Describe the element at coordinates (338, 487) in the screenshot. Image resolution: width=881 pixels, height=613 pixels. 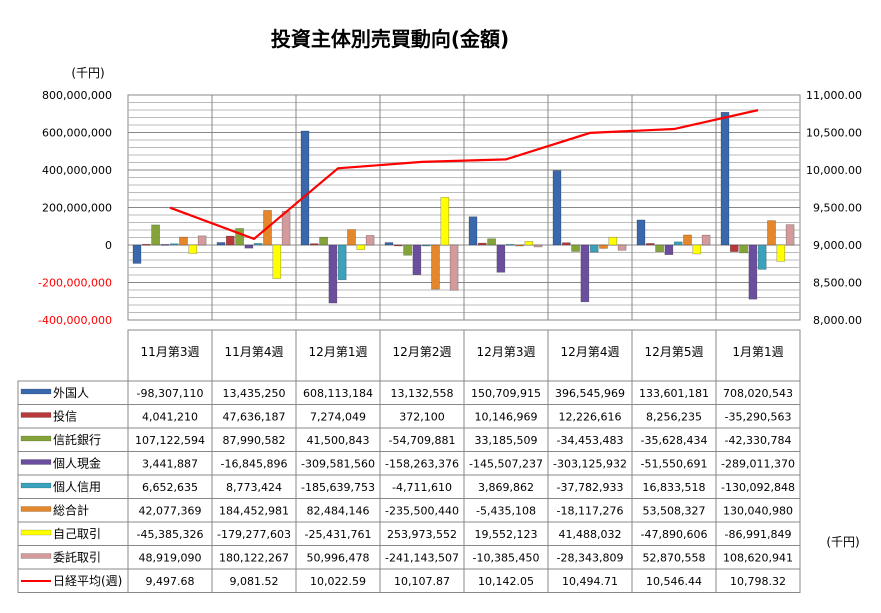
I see `table-cell: -185,639,753` at that location.